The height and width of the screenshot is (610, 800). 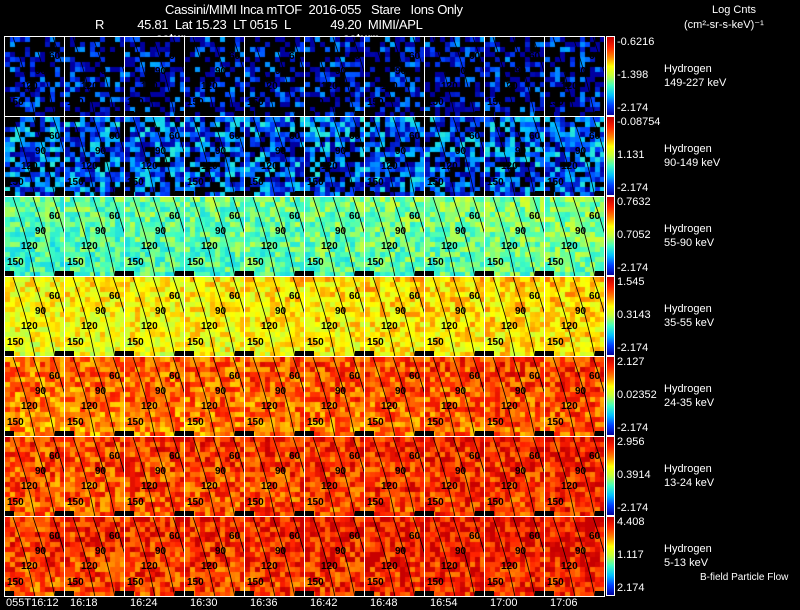 I want to click on colorbar-min-value: 2.174, so click(x=631, y=588).